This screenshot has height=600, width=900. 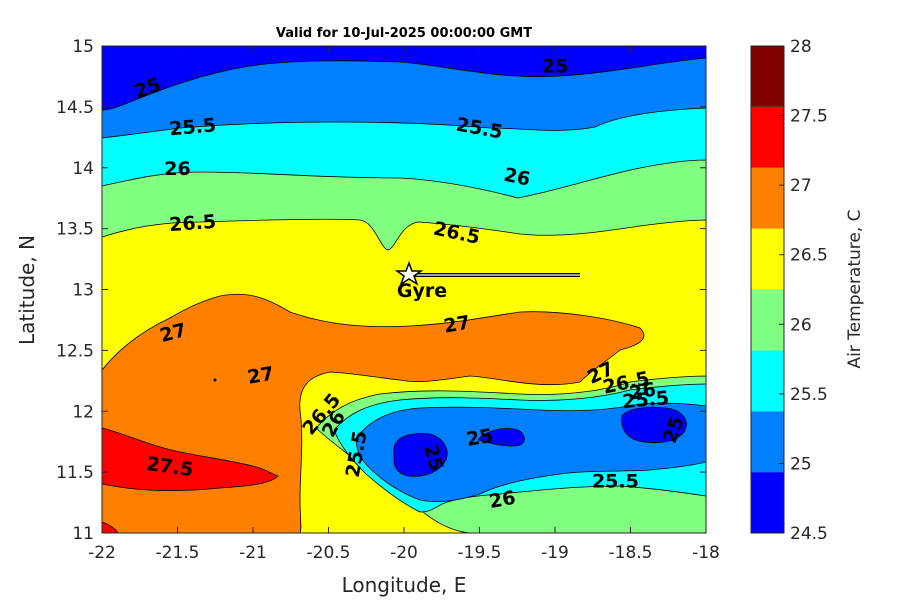 I want to click on colorbar-frame, so click(x=767, y=289).